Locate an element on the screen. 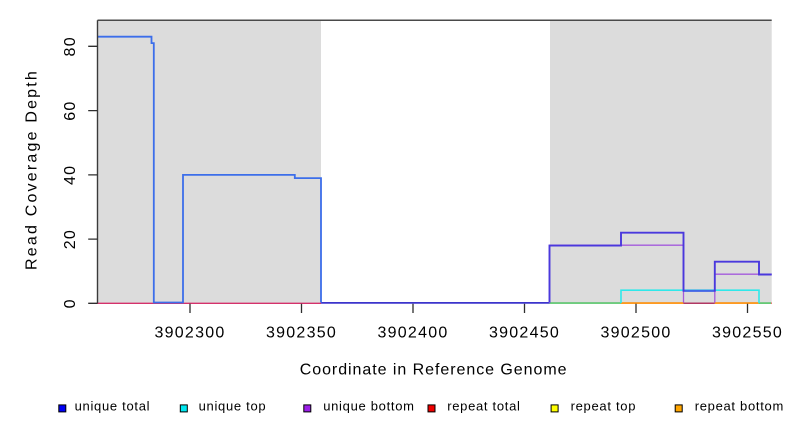 The width and height of the screenshot is (792, 432). svg-text: 3902550 is located at coordinates (747, 333).